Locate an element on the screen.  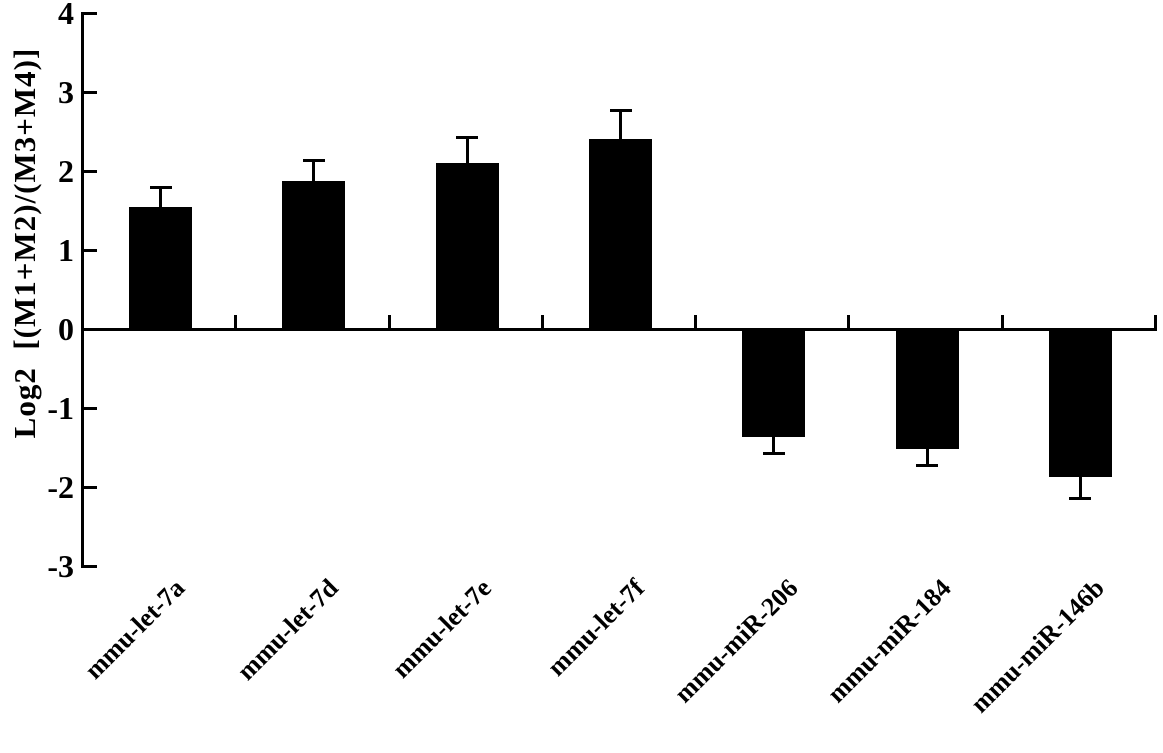
y-tick-label: 3 is located at coordinates (66, 92).